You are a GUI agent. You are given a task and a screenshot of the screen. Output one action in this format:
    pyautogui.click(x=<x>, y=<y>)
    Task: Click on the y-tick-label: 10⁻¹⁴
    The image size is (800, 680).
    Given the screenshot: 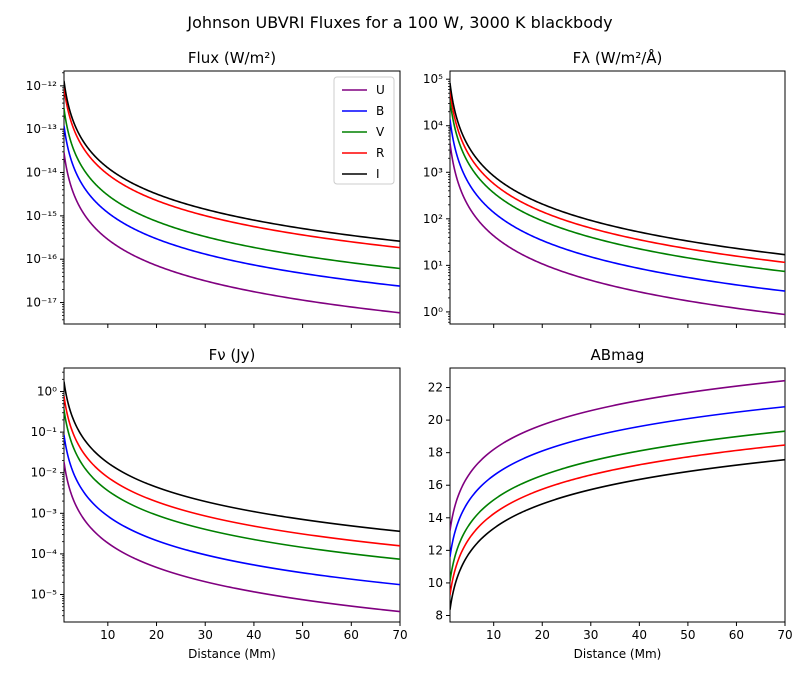 What is the action you would take?
    pyautogui.click(x=41, y=173)
    